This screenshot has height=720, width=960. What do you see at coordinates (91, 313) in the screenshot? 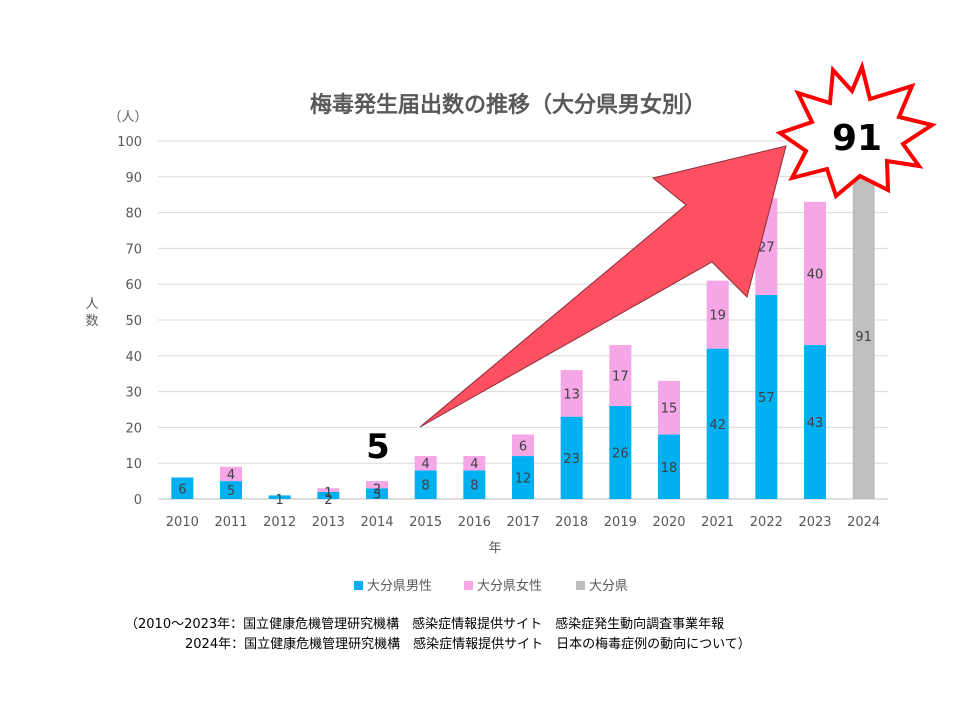
I see `y-axis-label: 人数` at bounding box center [91, 313].